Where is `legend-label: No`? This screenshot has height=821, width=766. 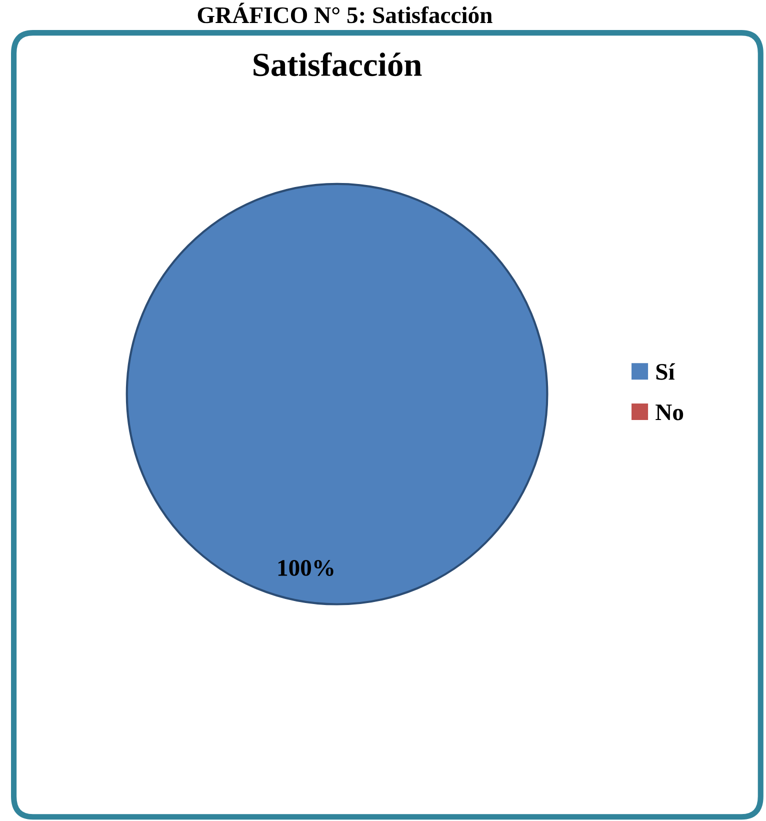
legend-label: No is located at coordinates (670, 412).